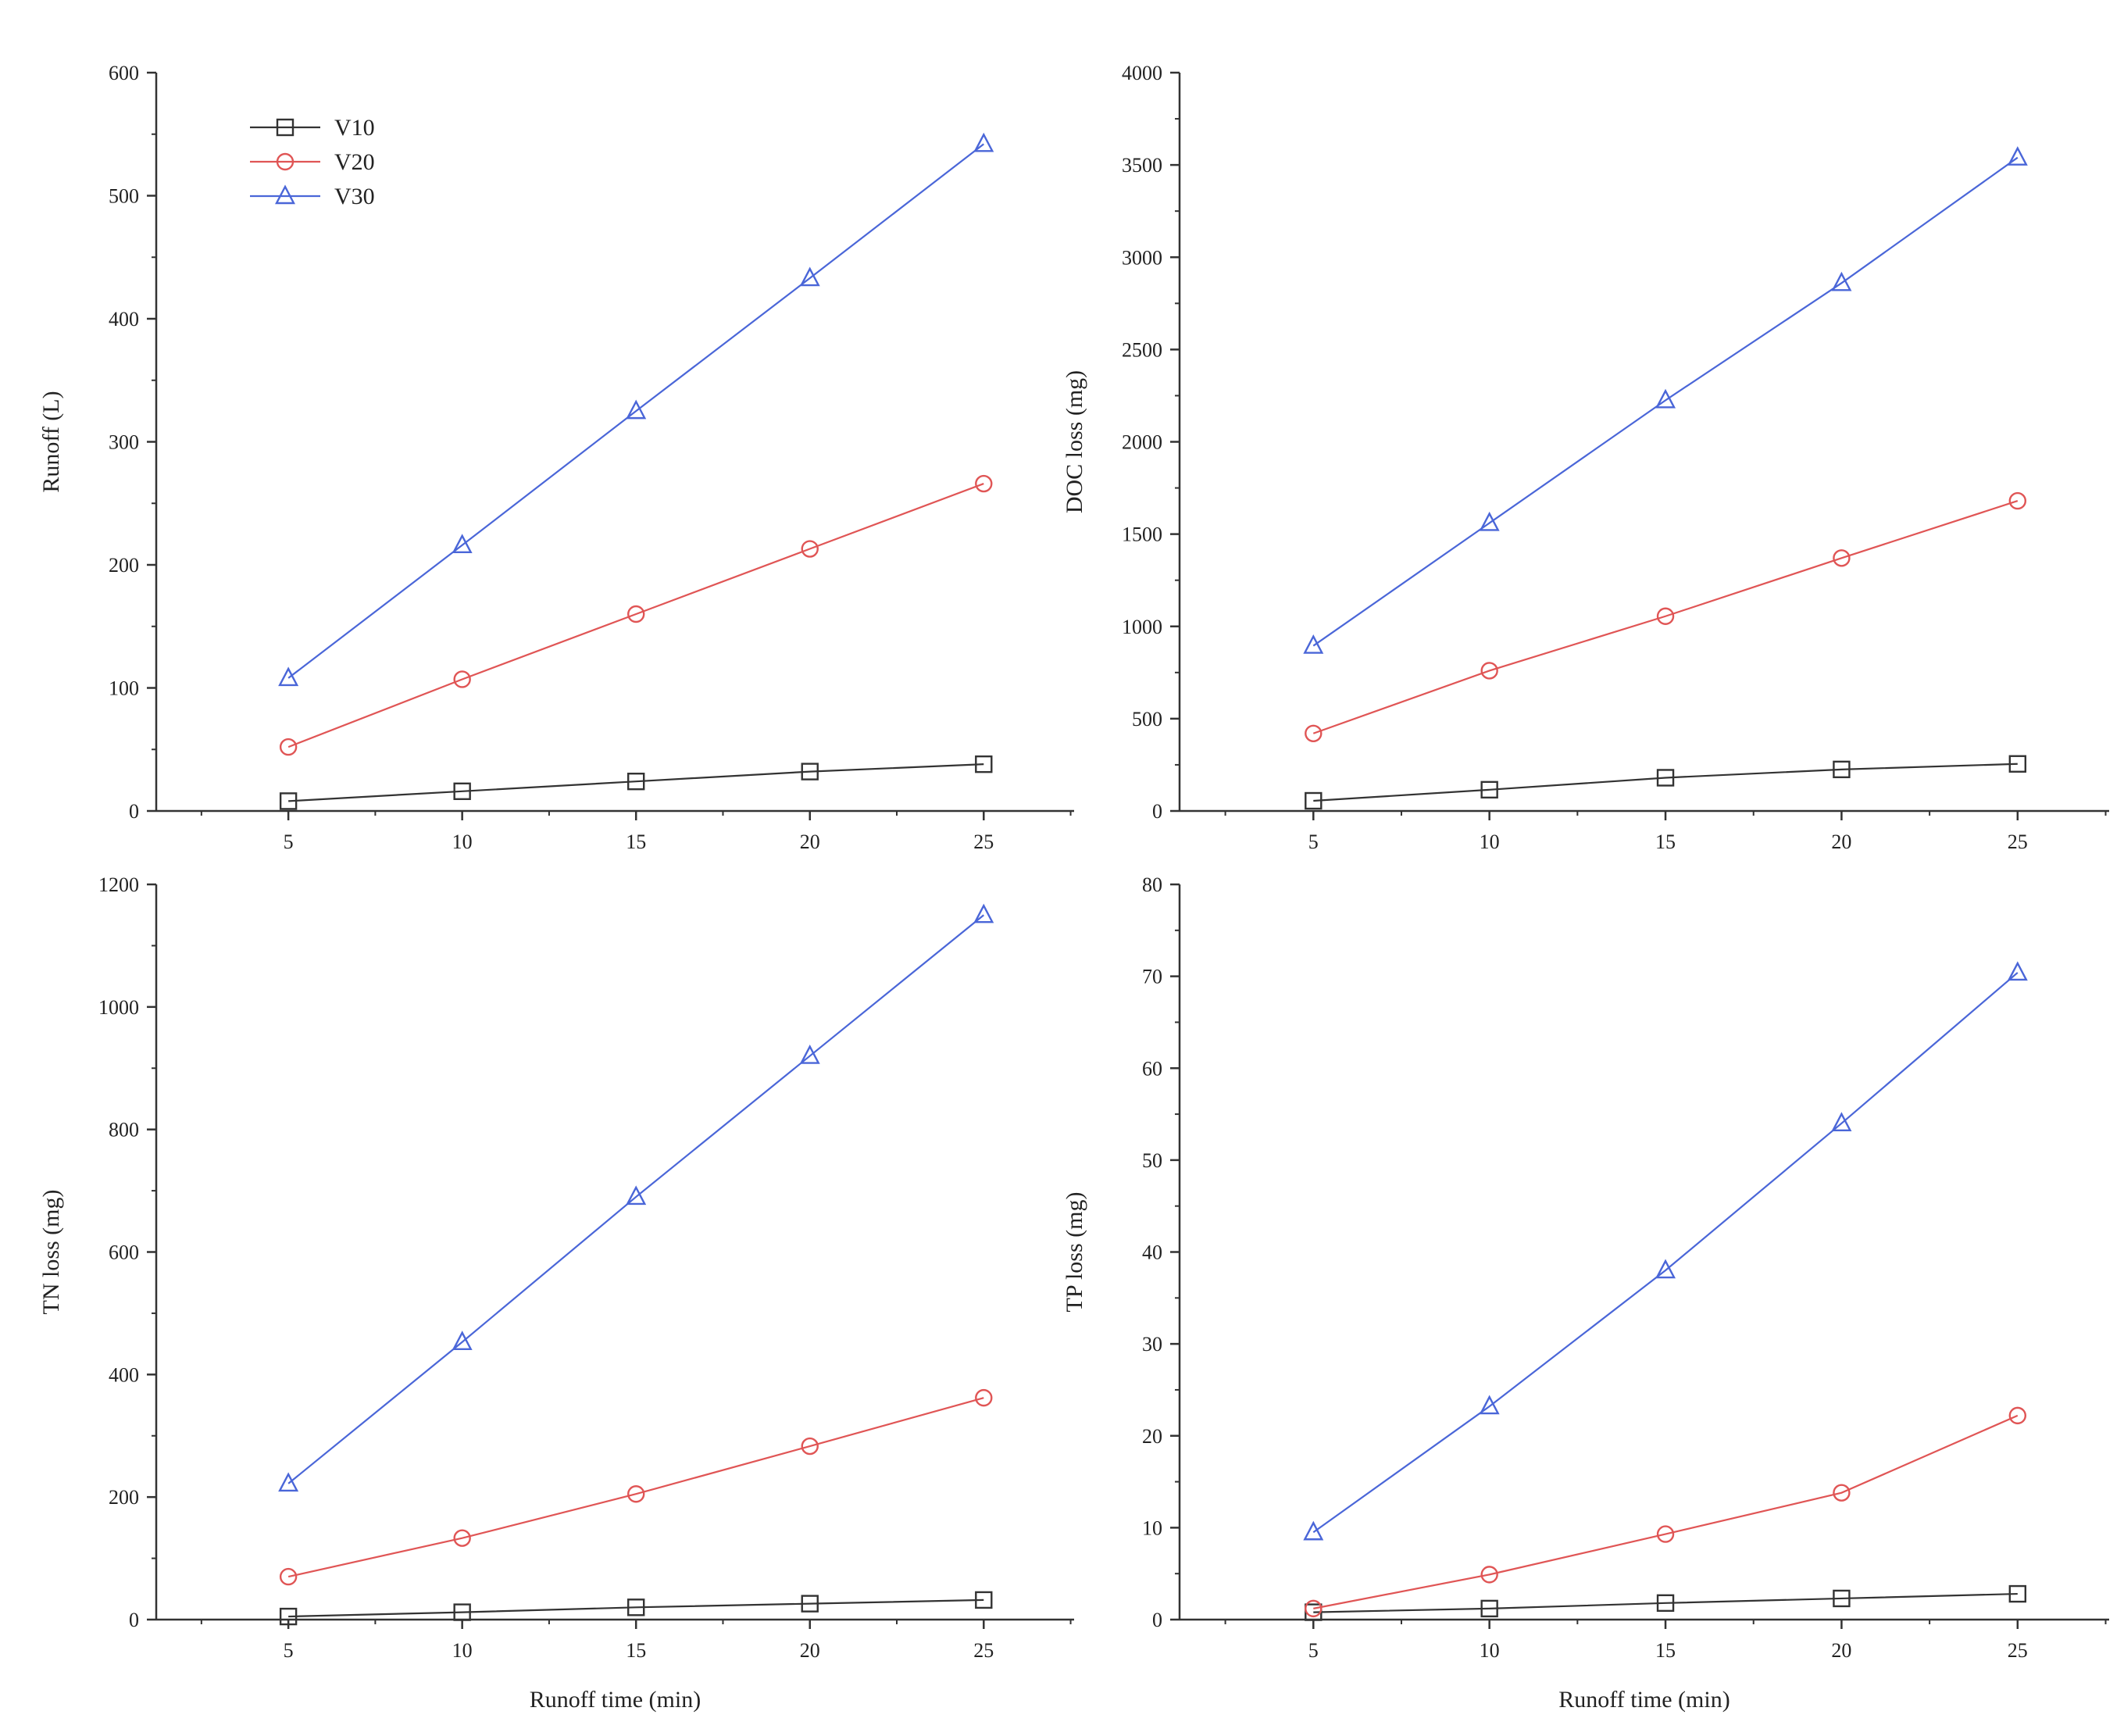 The width and height of the screenshot is (2124, 1736). I want to click on doc-loss-y-tick-label: 3500, so click(1142, 165).